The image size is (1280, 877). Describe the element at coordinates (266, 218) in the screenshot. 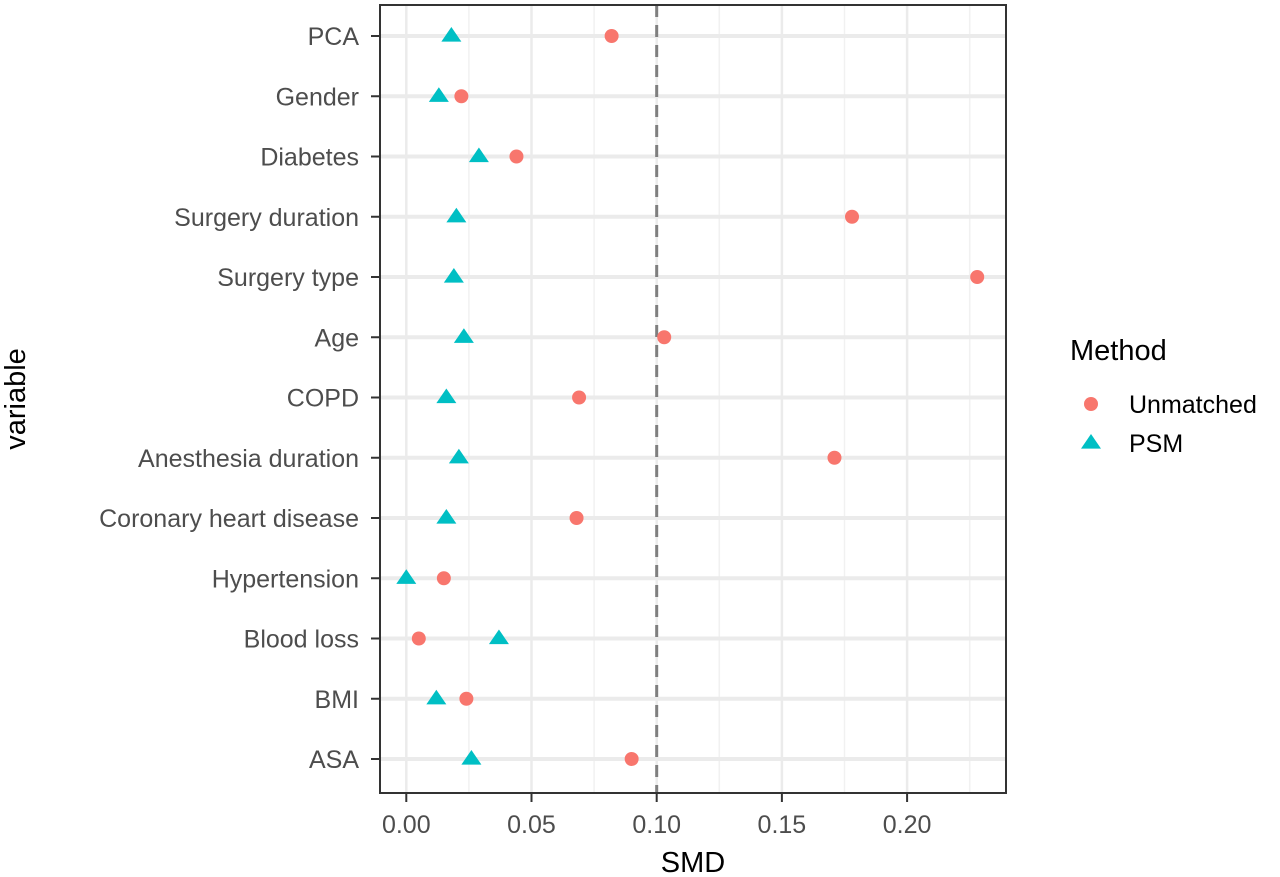

I see `y-tick-label: Surgery duration` at that location.